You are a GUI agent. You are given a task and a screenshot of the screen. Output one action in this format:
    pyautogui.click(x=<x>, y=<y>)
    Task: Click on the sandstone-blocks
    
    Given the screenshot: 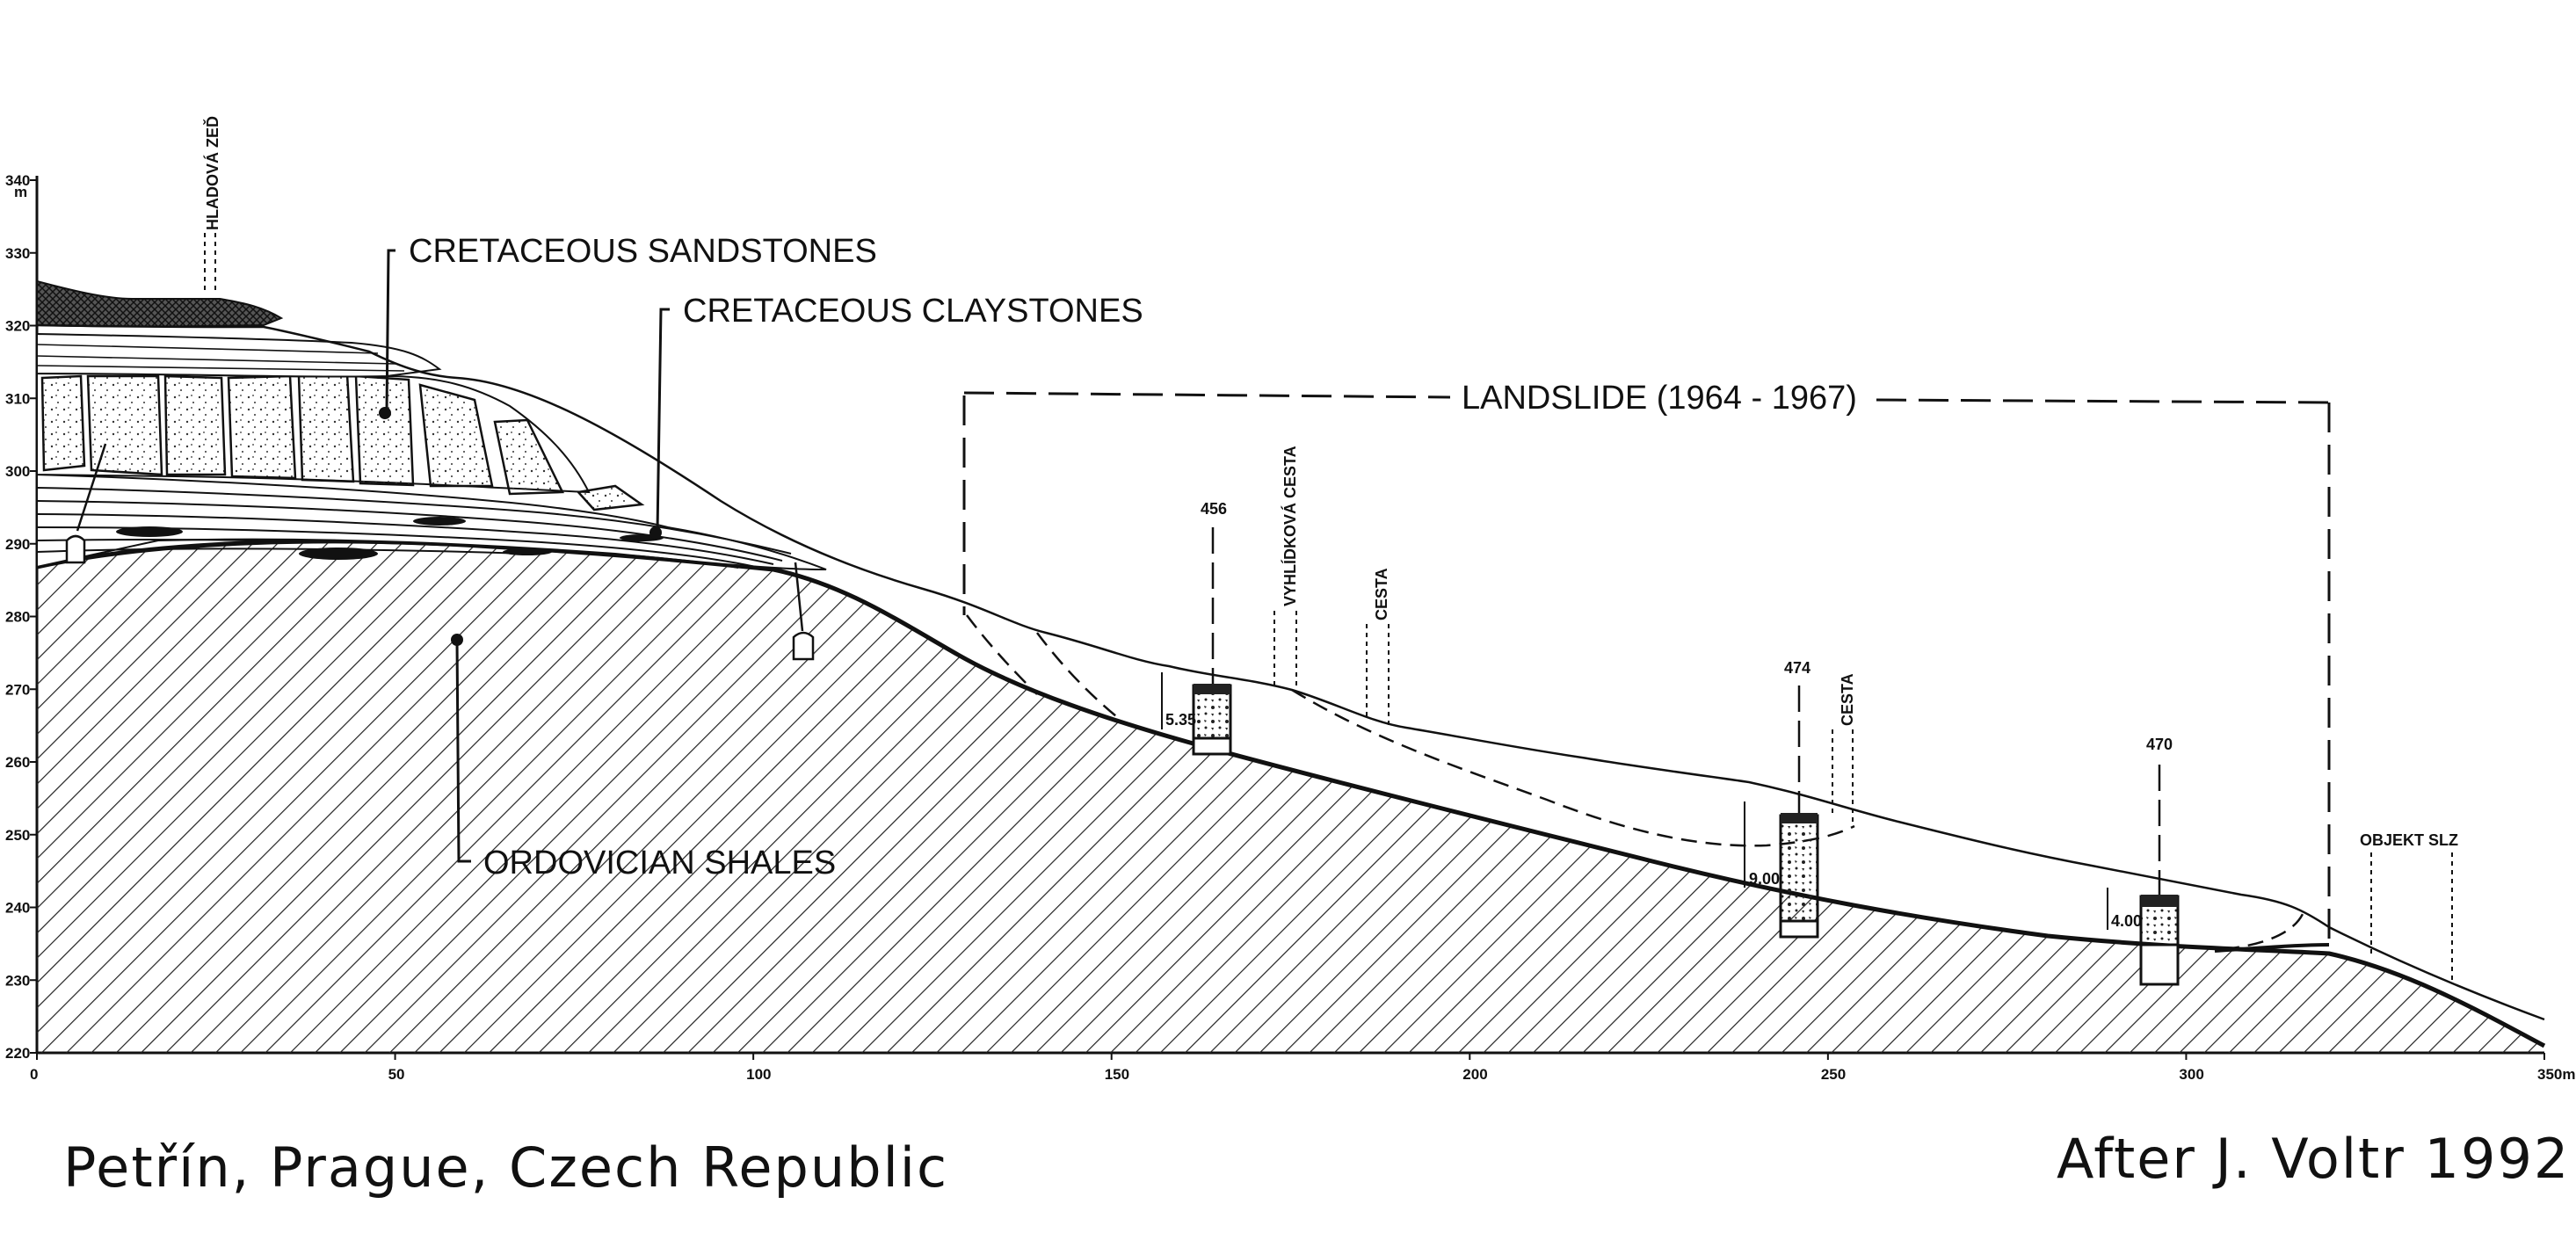 What is the action you would take?
    pyautogui.click(x=342, y=442)
    